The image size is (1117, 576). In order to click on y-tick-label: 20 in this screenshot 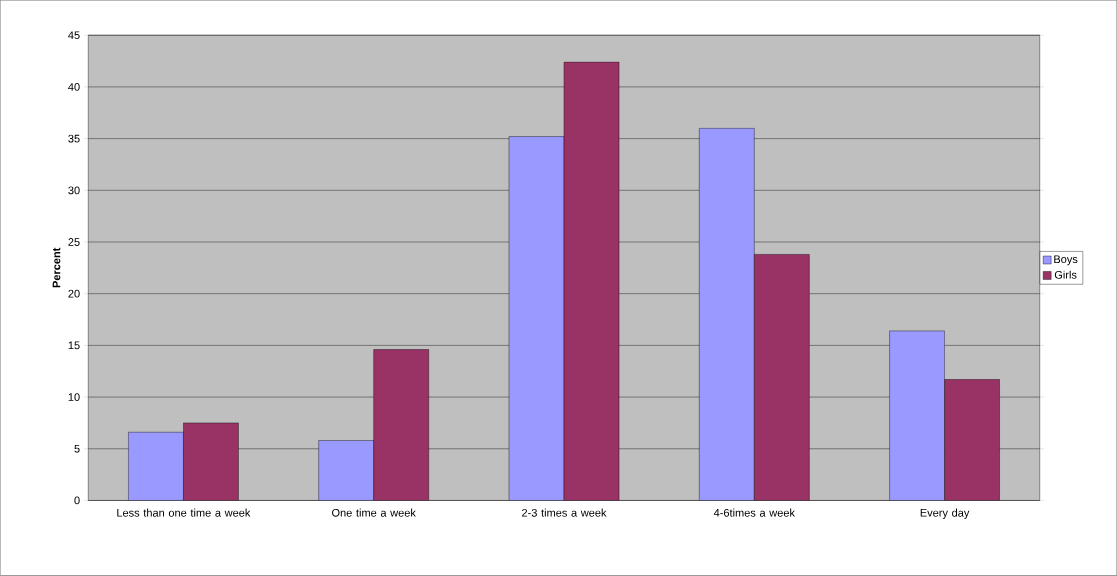, I will do `click(74, 293)`.